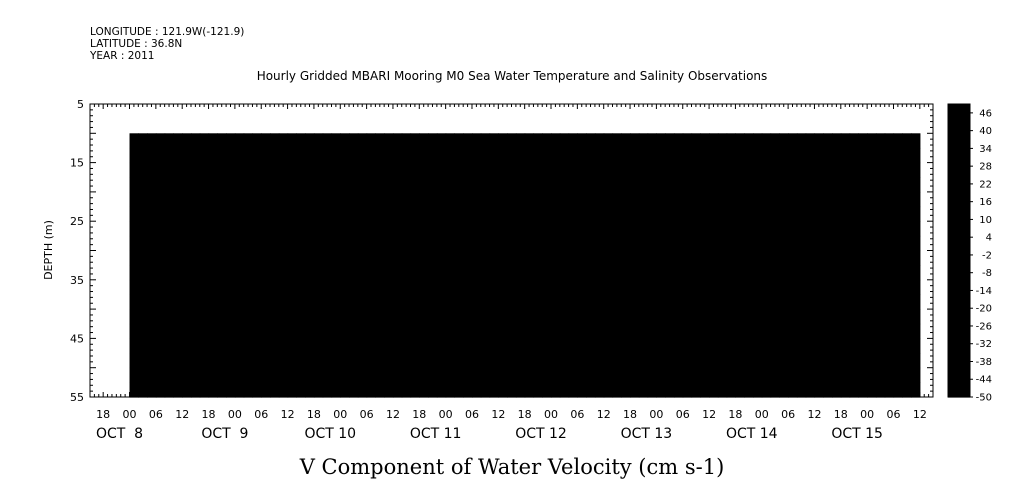  Describe the element at coordinates (77, 397) in the screenshot. I see `y-tick-label: 55` at that location.